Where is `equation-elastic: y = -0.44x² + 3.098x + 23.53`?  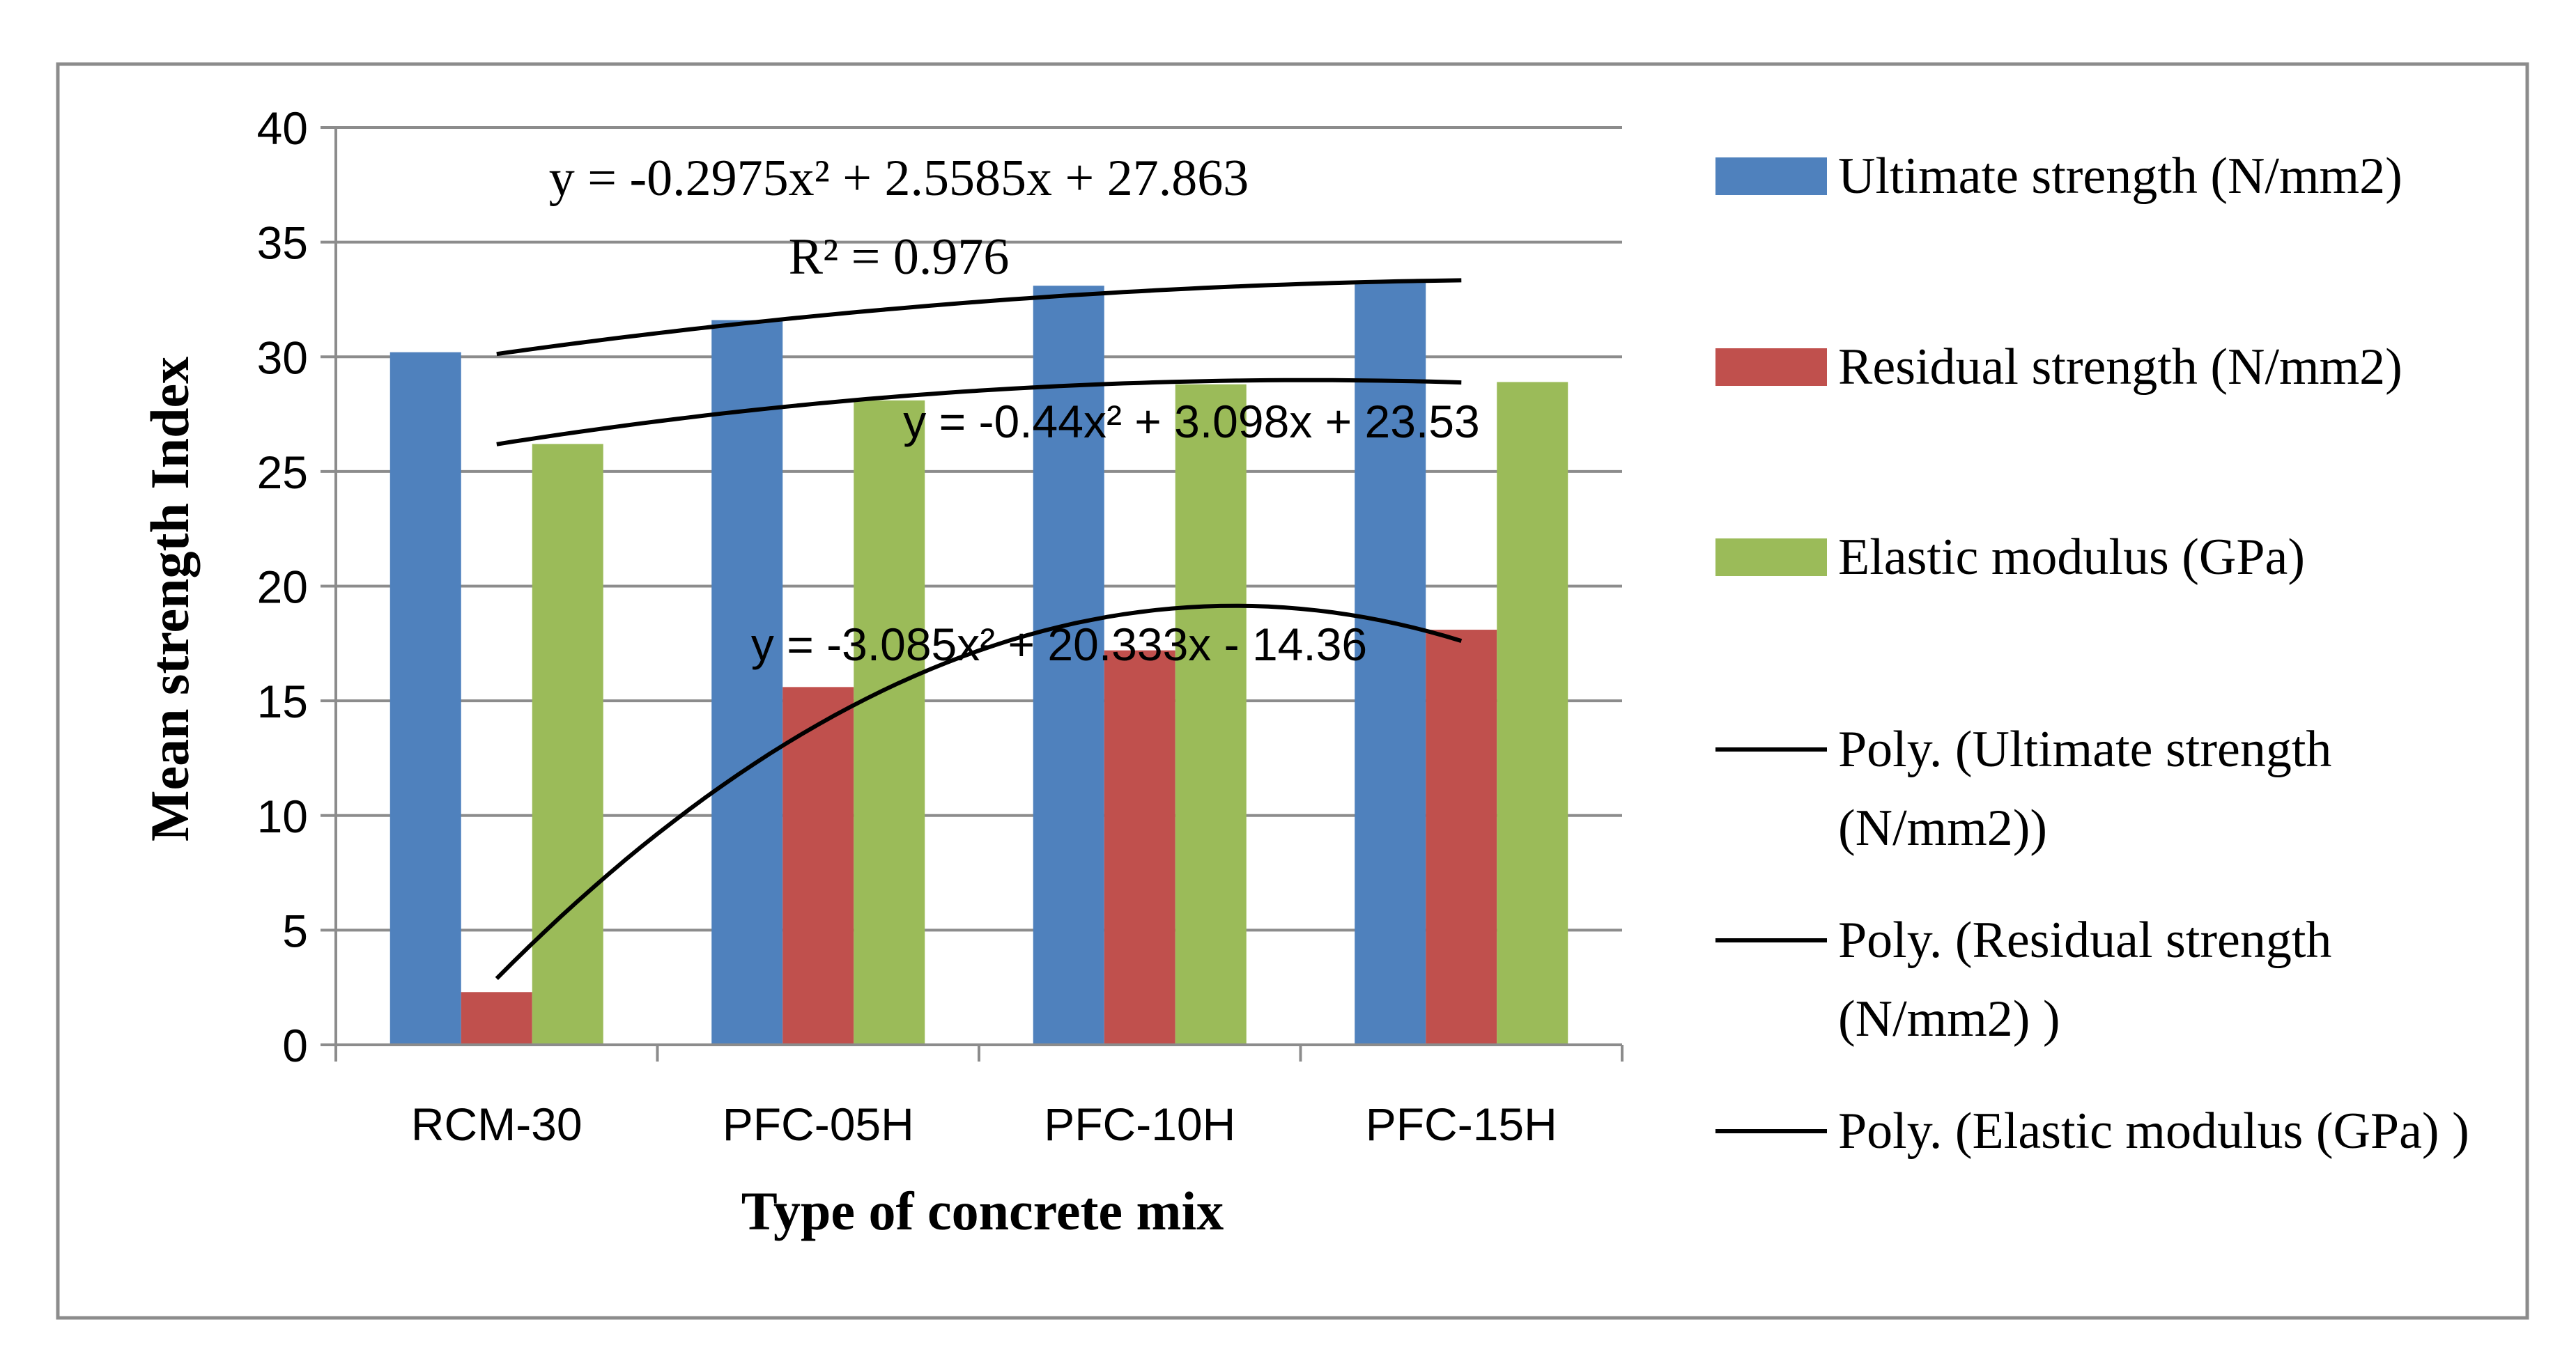
equation-elastic: y = -0.44x² + 3.098x + 23.53 is located at coordinates (1191, 421).